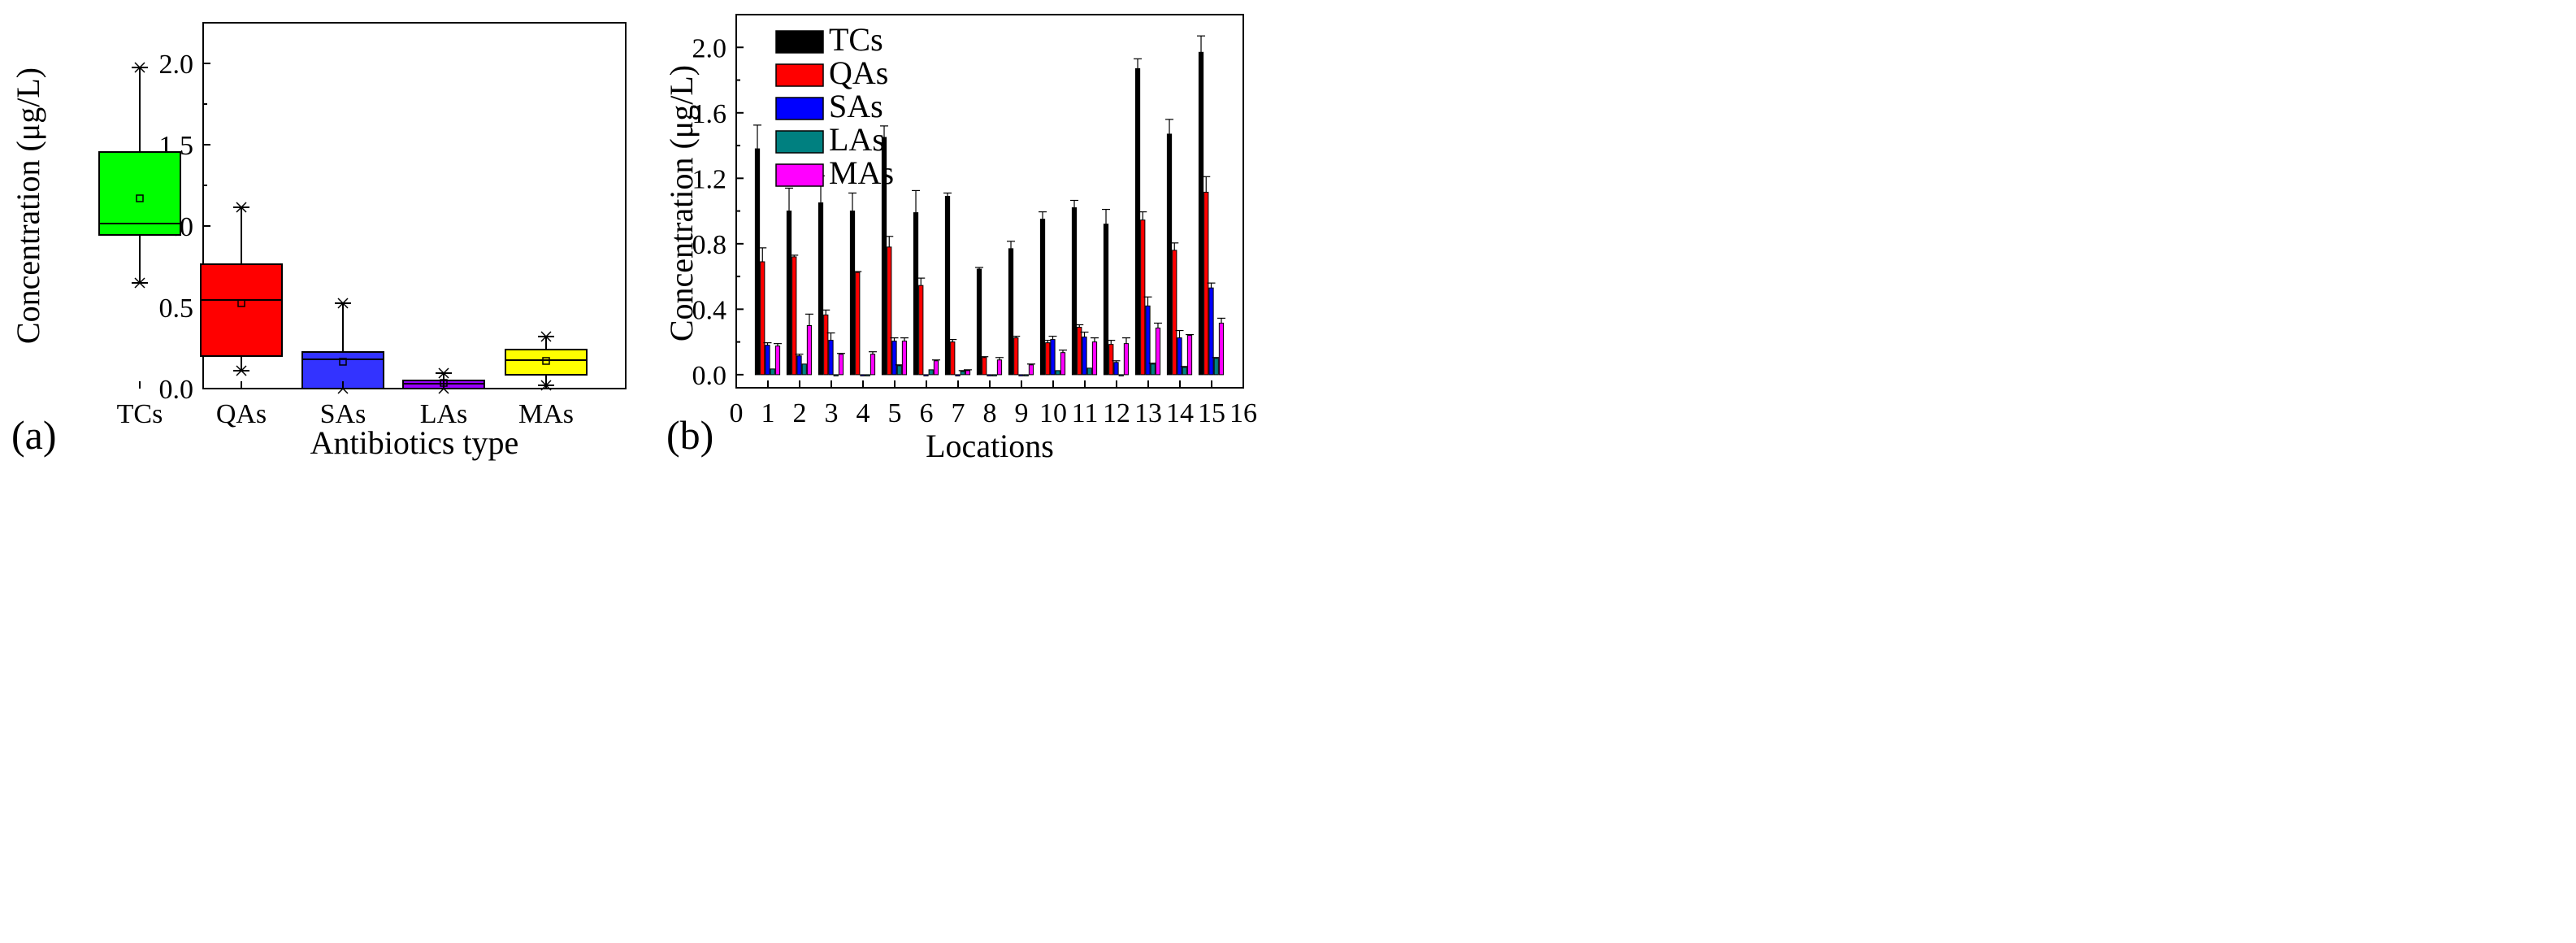 The image size is (2576, 943). I want to click on panel-b-y-tick-label: 2.0, so click(709, 48).